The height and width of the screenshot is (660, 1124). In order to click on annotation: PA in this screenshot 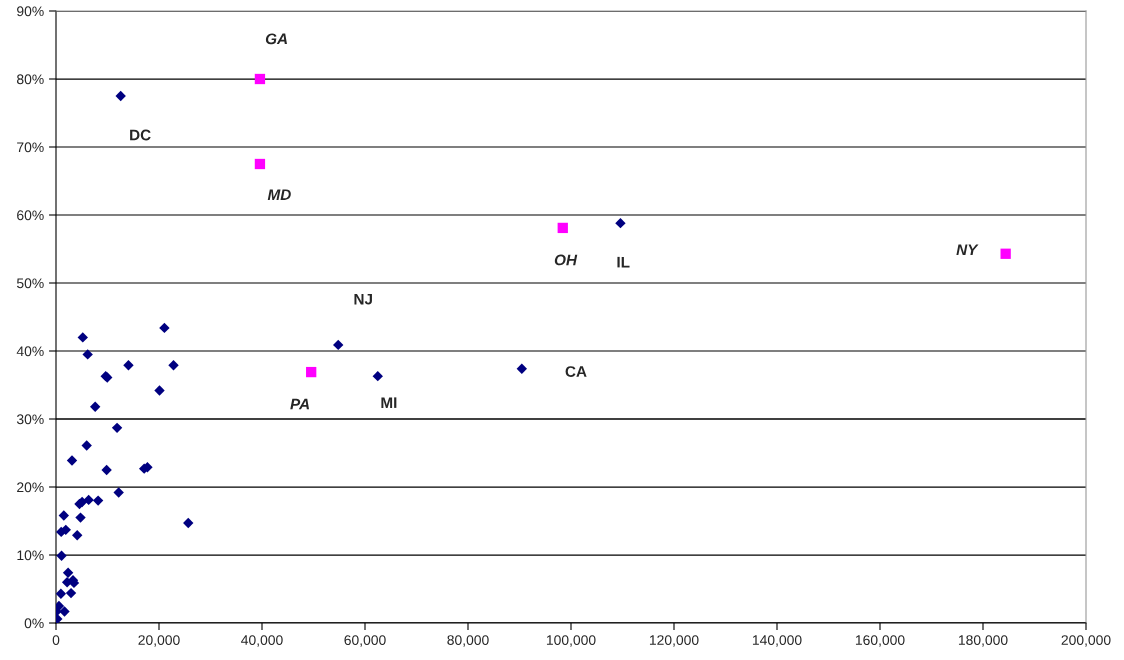, I will do `click(300, 404)`.